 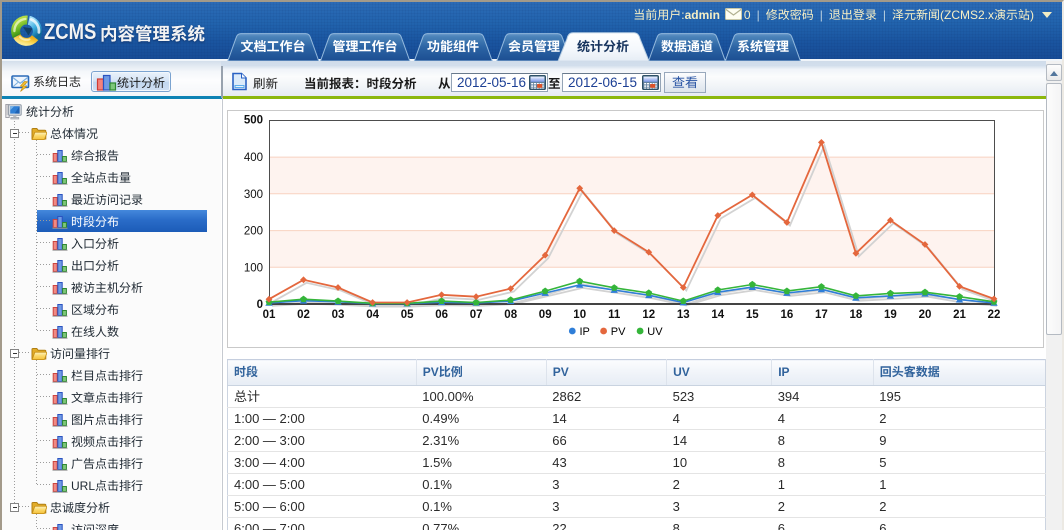 I want to click on svg-text: 19, so click(x=890, y=315).